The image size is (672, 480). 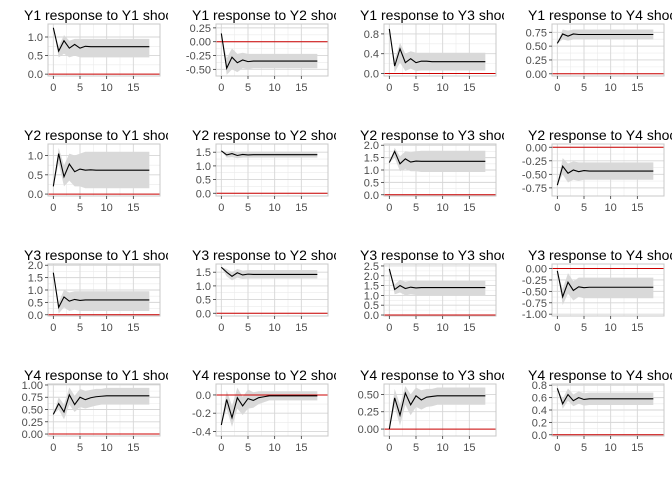 I want to click on y-tick-label: 0.75, so click(x=32, y=398).